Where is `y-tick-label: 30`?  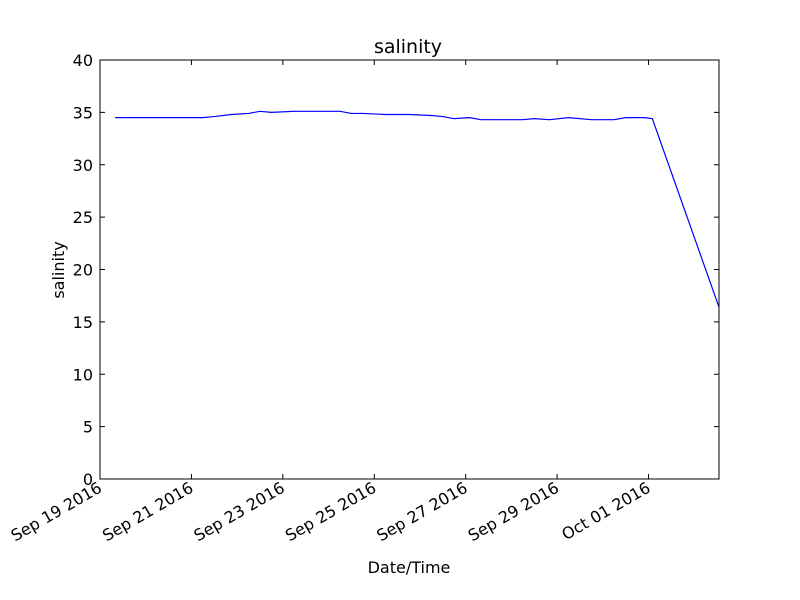 y-tick-label: 30 is located at coordinates (83, 165).